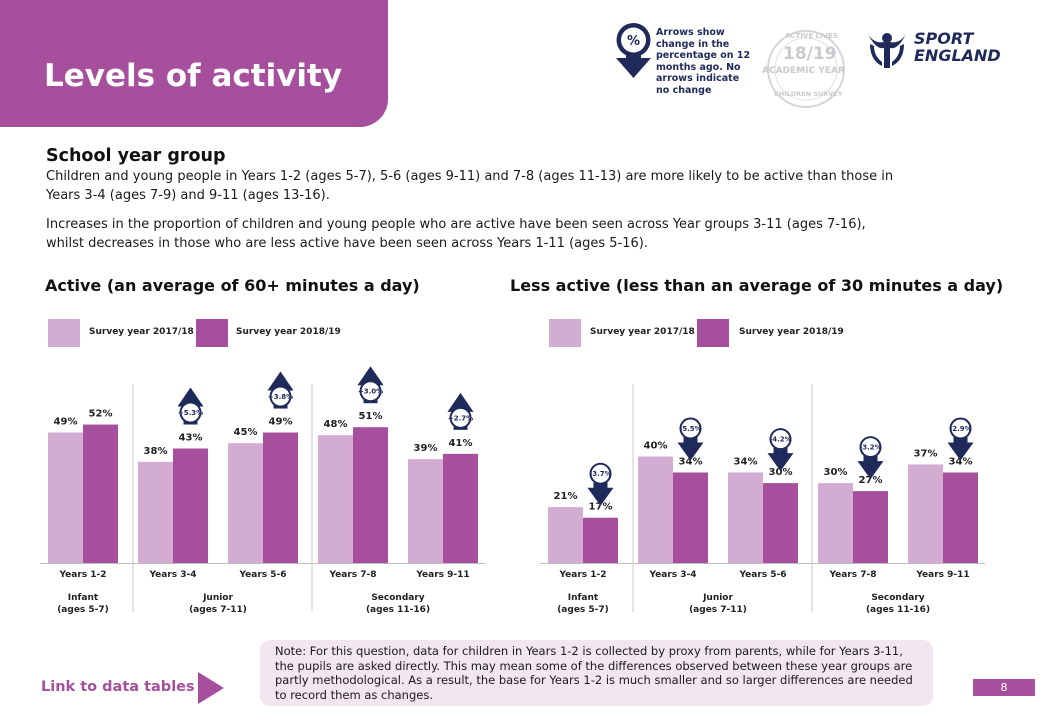 Image resolution: width=1040 pixels, height=719 pixels. Describe the element at coordinates (601, 507) in the screenshot. I see `bar-value-label: 17%` at that location.